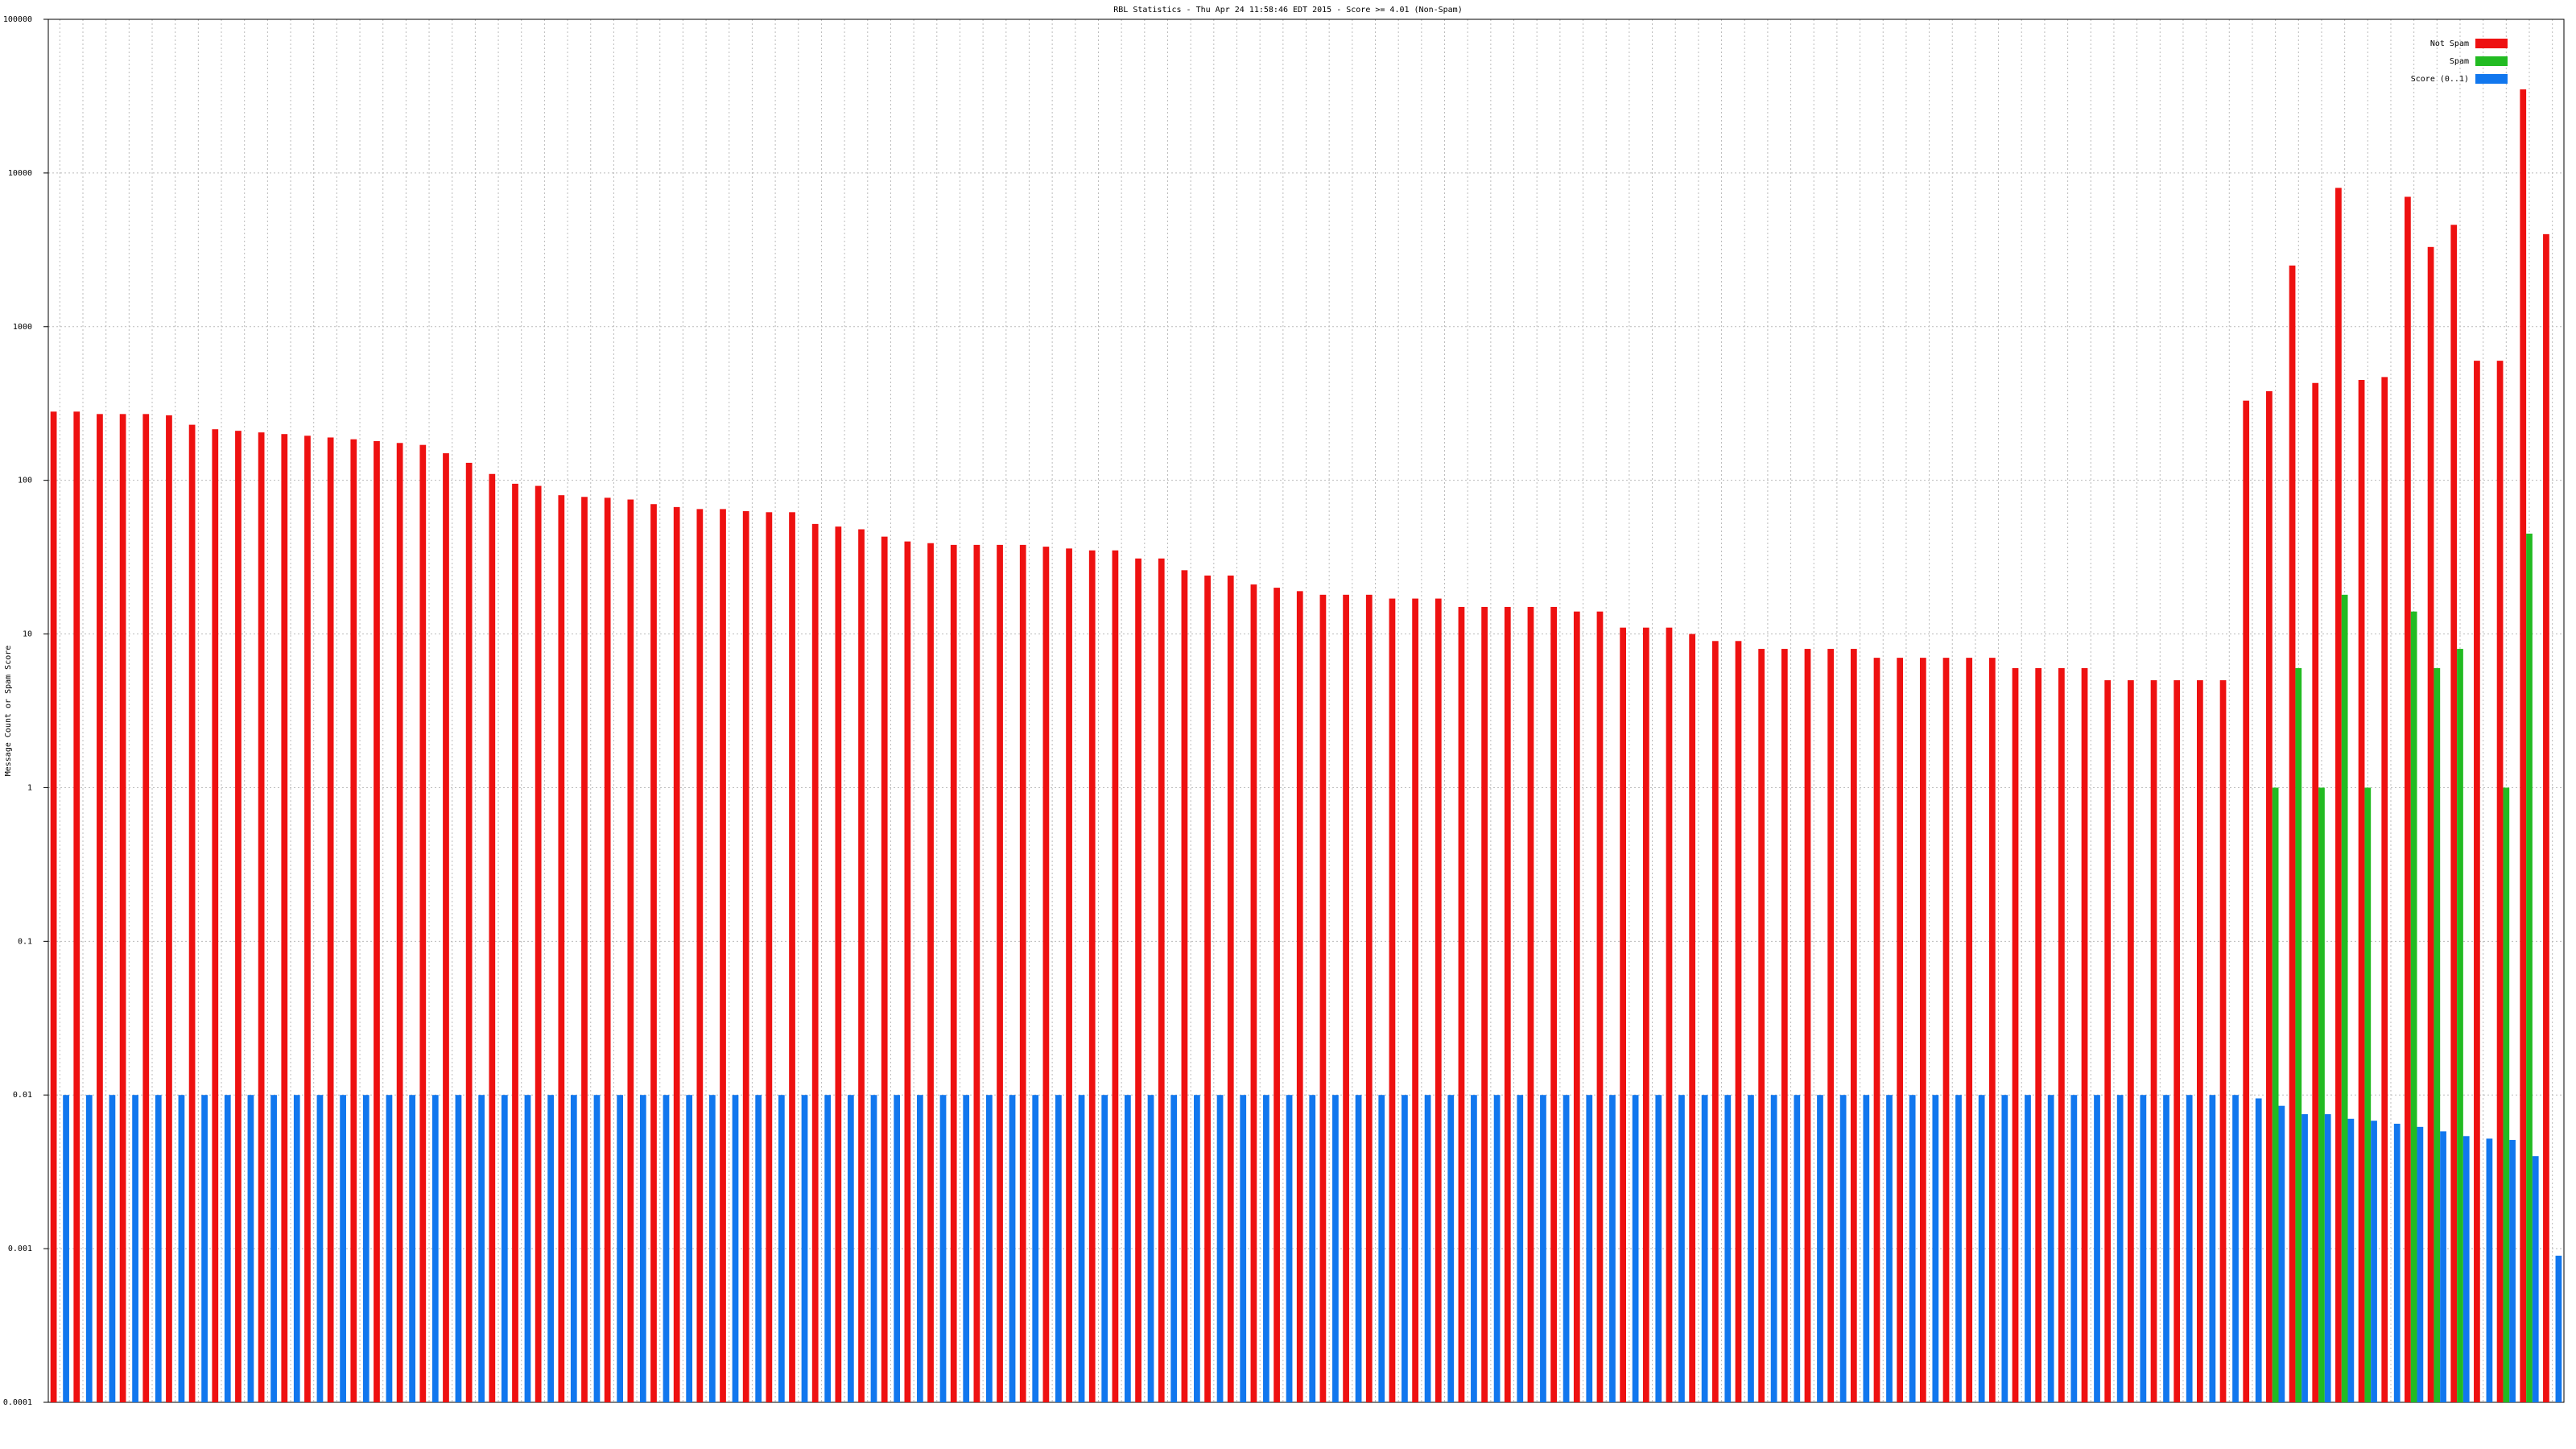 This screenshot has width=2576, height=1449. Describe the element at coordinates (2459, 61) in the screenshot. I see `legend-label: Spam` at that location.